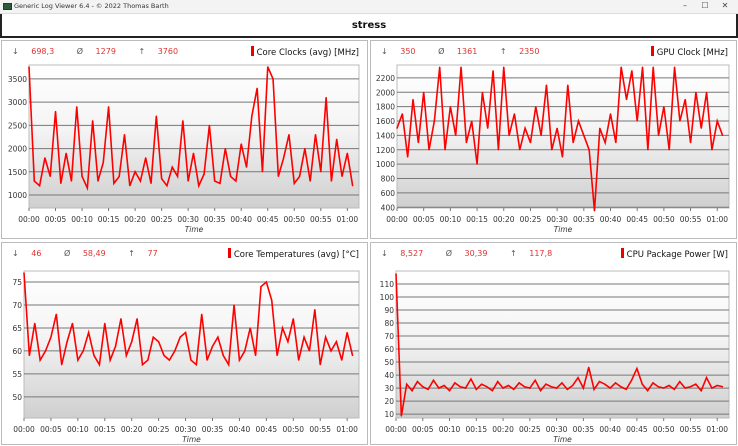 Image resolution: width=738 pixels, height=446 pixels. What do you see at coordinates (389, 323) in the screenshot?
I see `y-tick-label: 80` at bounding box center [389, 323].